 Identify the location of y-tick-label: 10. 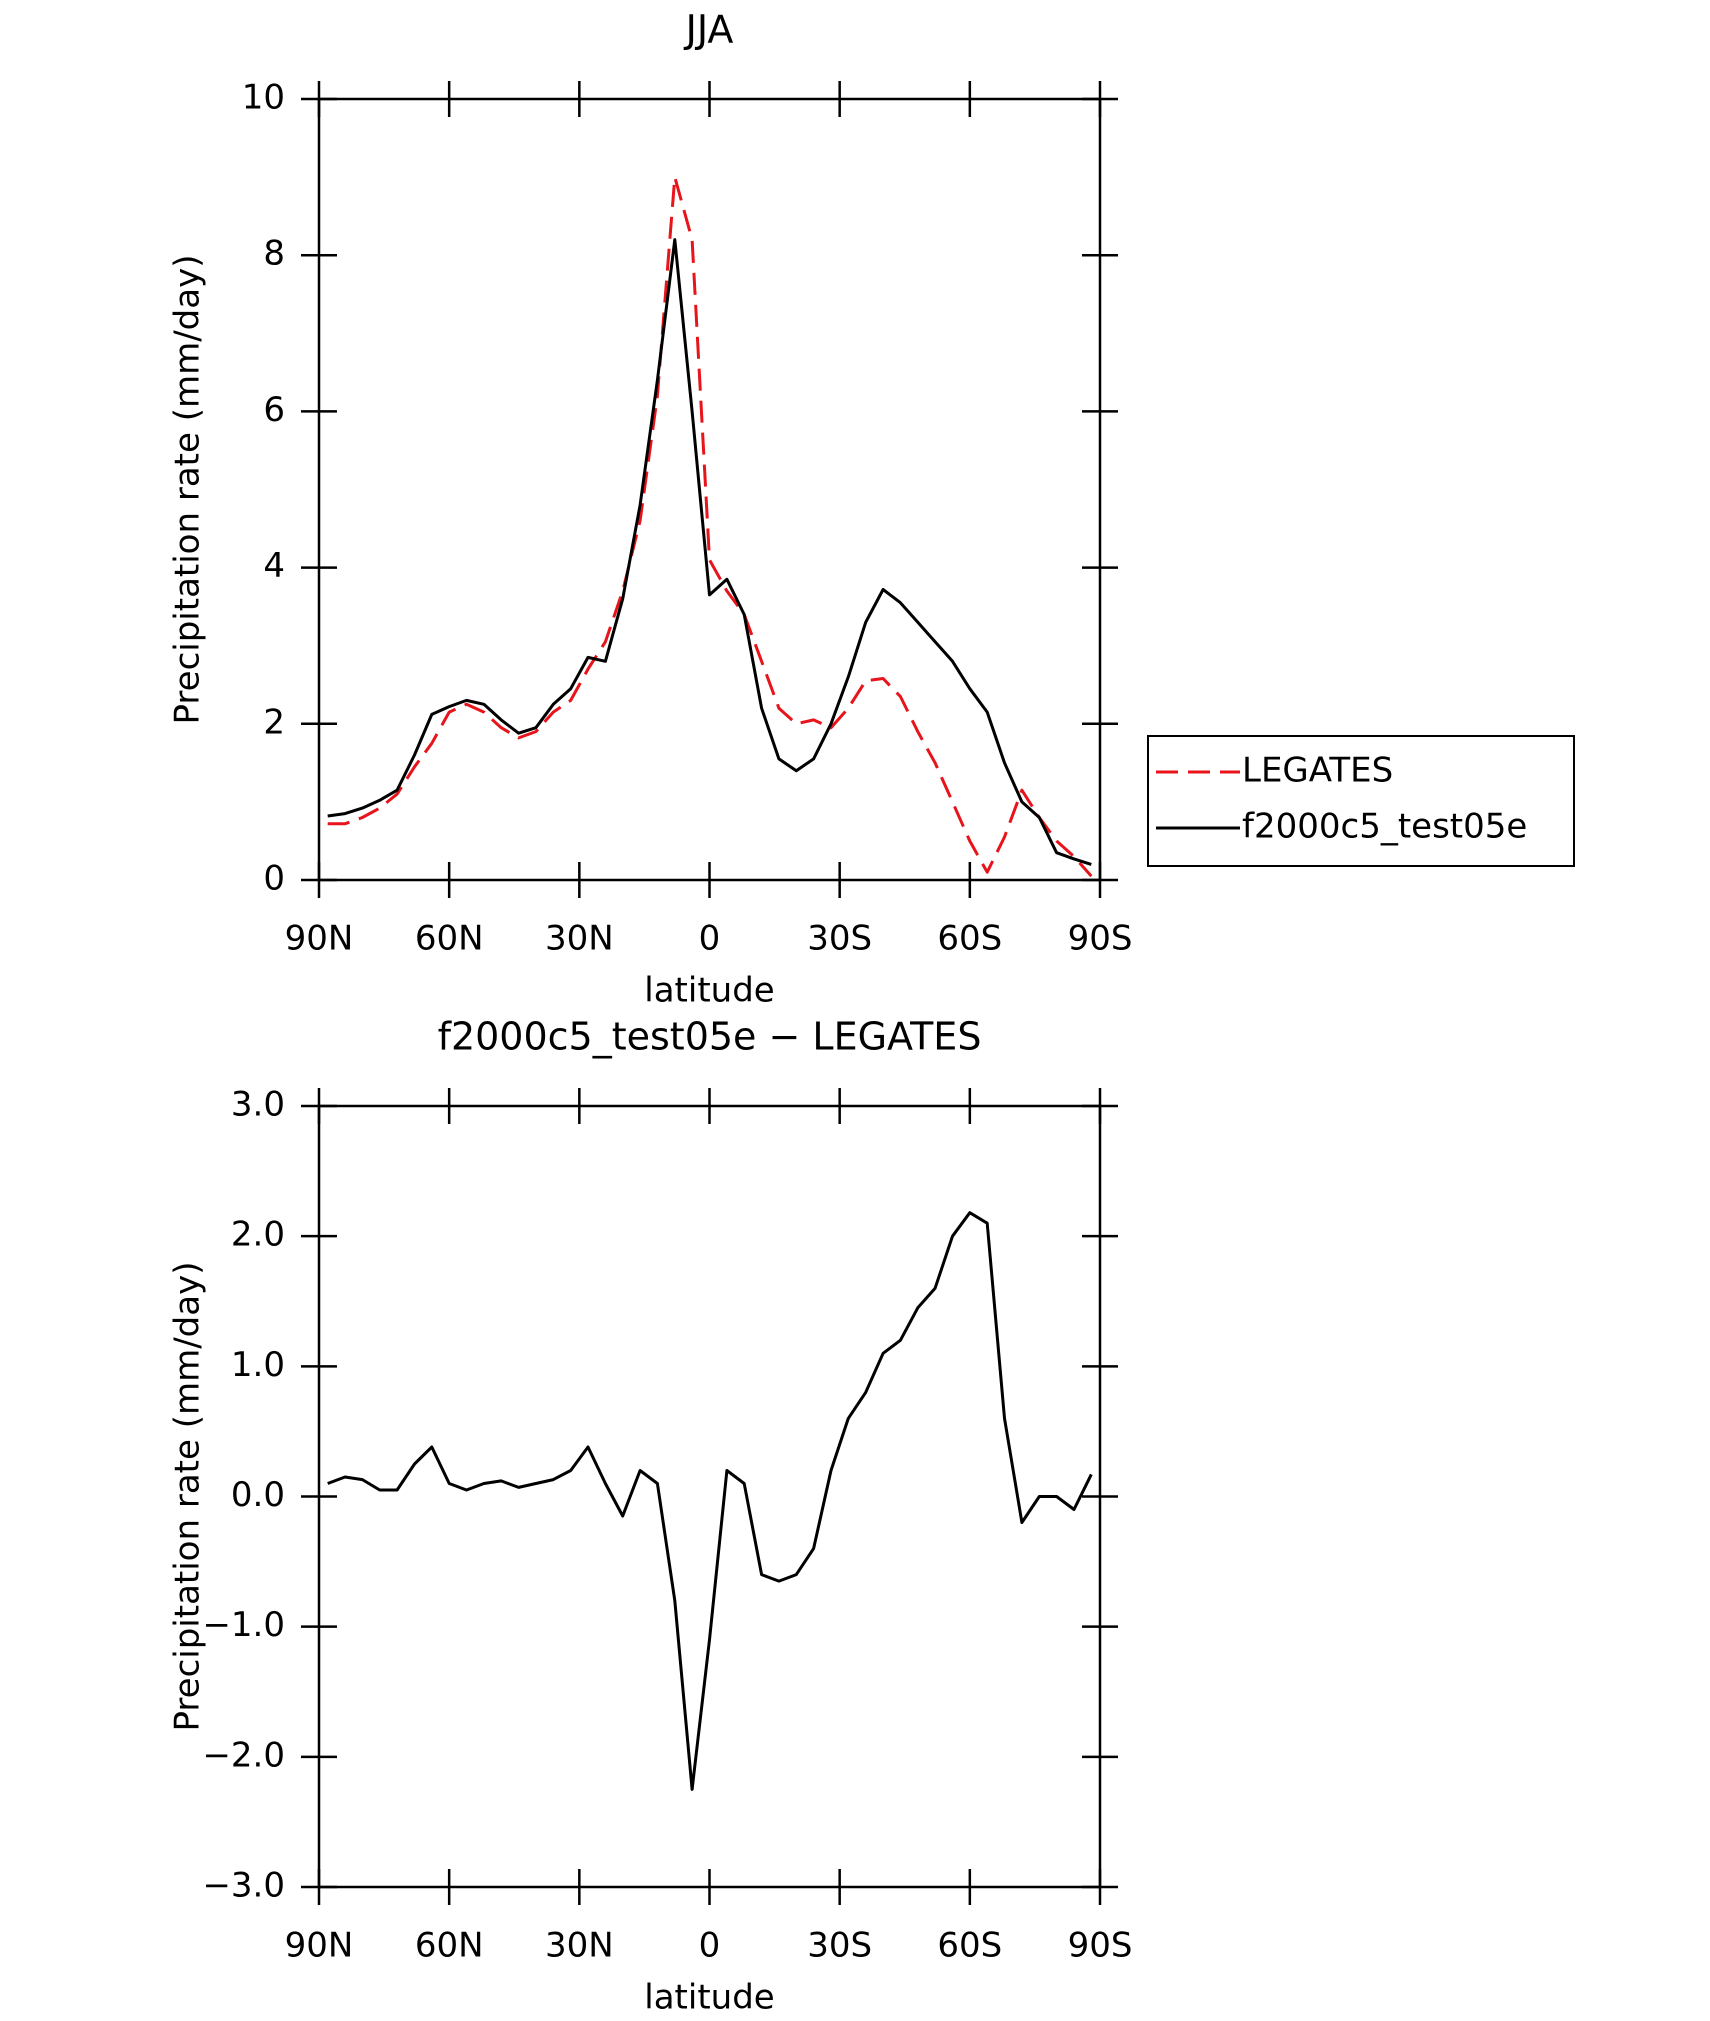
(263, 98).